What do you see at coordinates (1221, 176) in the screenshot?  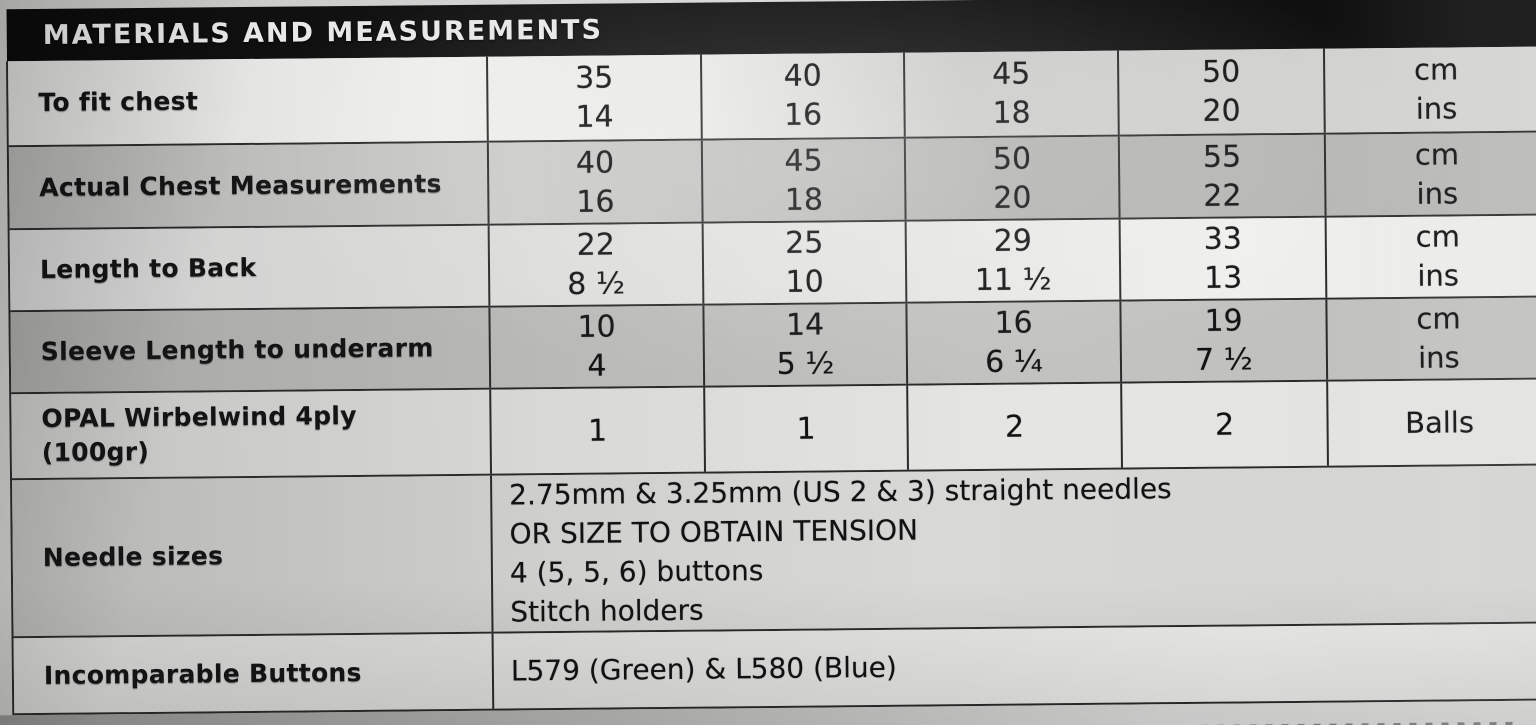 I see `size-cell: 55 22` at bounding box center [1221, 176].